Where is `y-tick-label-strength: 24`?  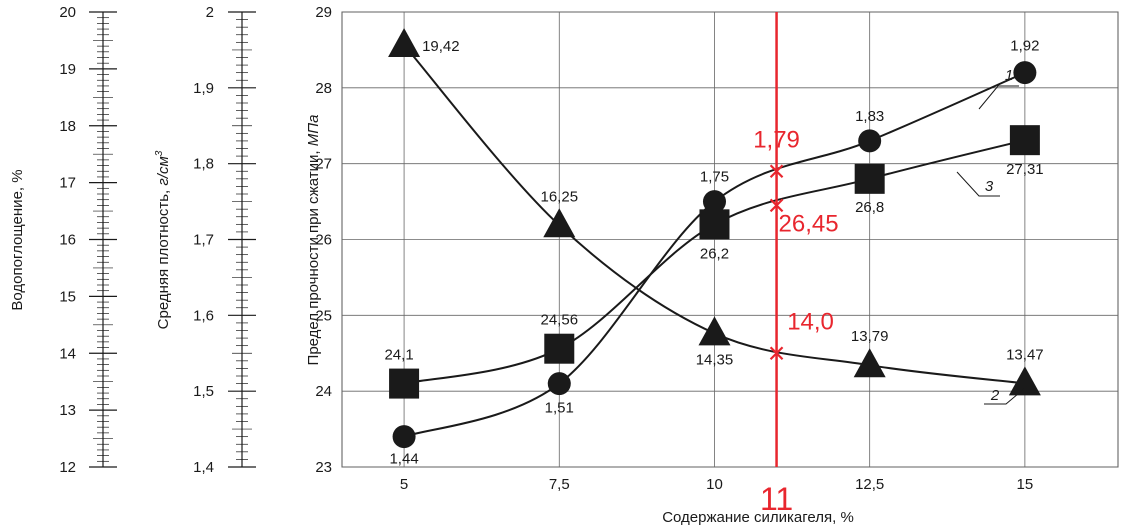
y-tick-label-strength: 24 is located at coordinates (323, 391).